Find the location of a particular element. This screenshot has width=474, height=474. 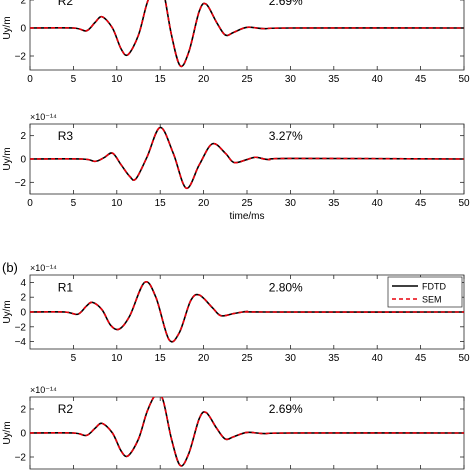

receiver-label: R1 is located at coordinates (66, 288).